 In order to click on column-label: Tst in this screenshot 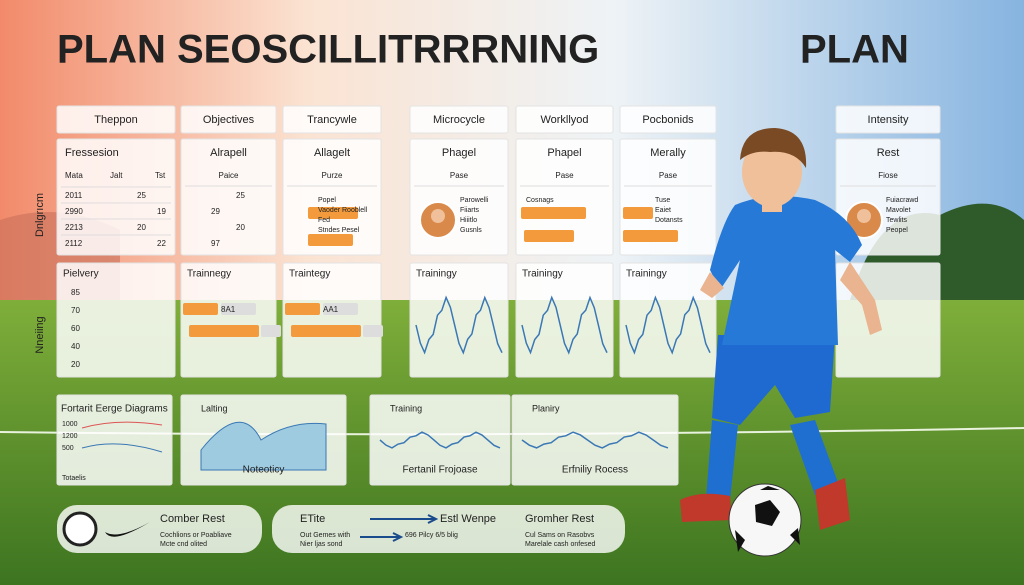, I will do `click(160, 175)`.